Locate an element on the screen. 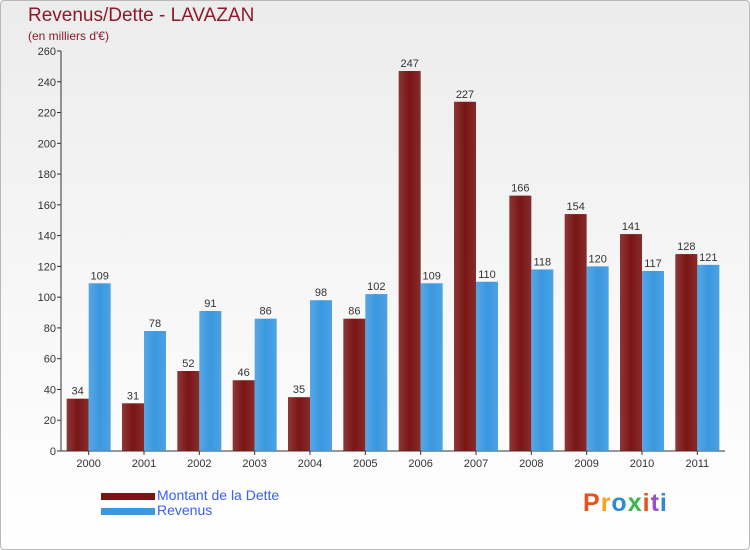 The height and width of the screenshot is (550, 750). revenue-value-label-2006: 109 is located at coordinates (431, 276).